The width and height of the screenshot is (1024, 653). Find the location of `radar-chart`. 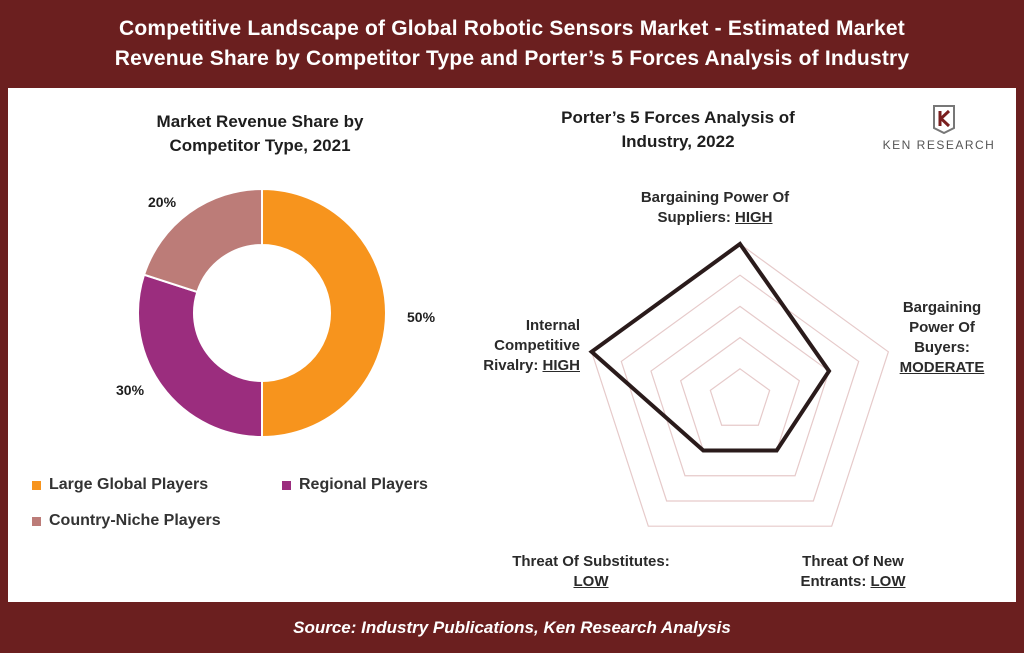

radar-chart is located at coordinates (739, 384).